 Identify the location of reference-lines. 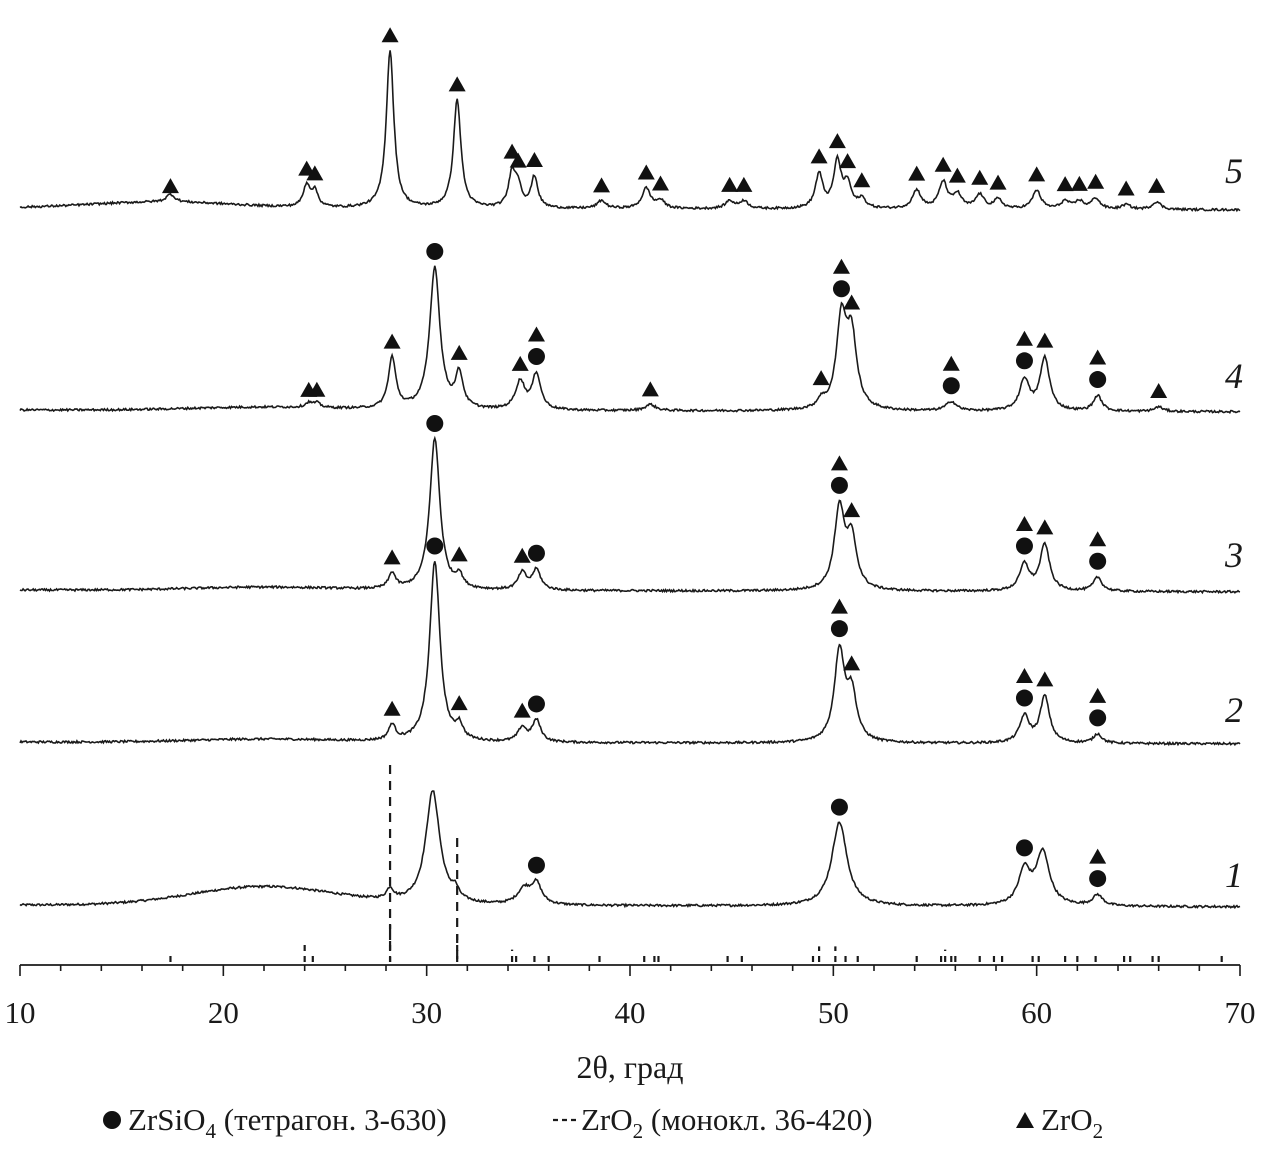
(696, 863).